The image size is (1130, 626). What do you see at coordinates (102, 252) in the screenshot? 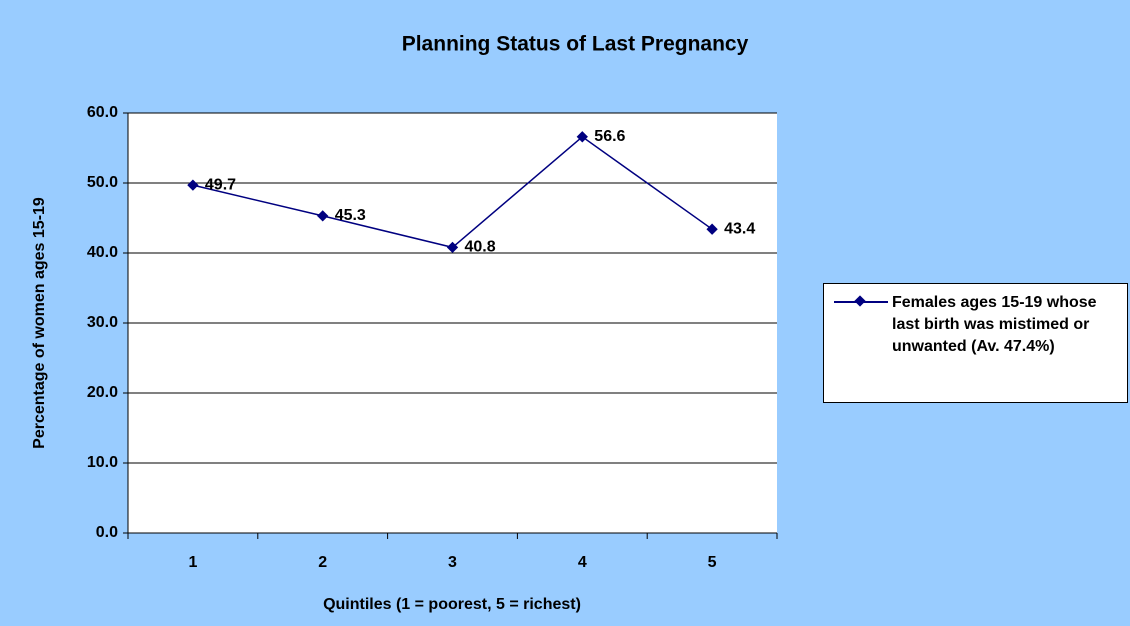
I see `y-tick-label: 40.0` at bounding box center [102, 252].